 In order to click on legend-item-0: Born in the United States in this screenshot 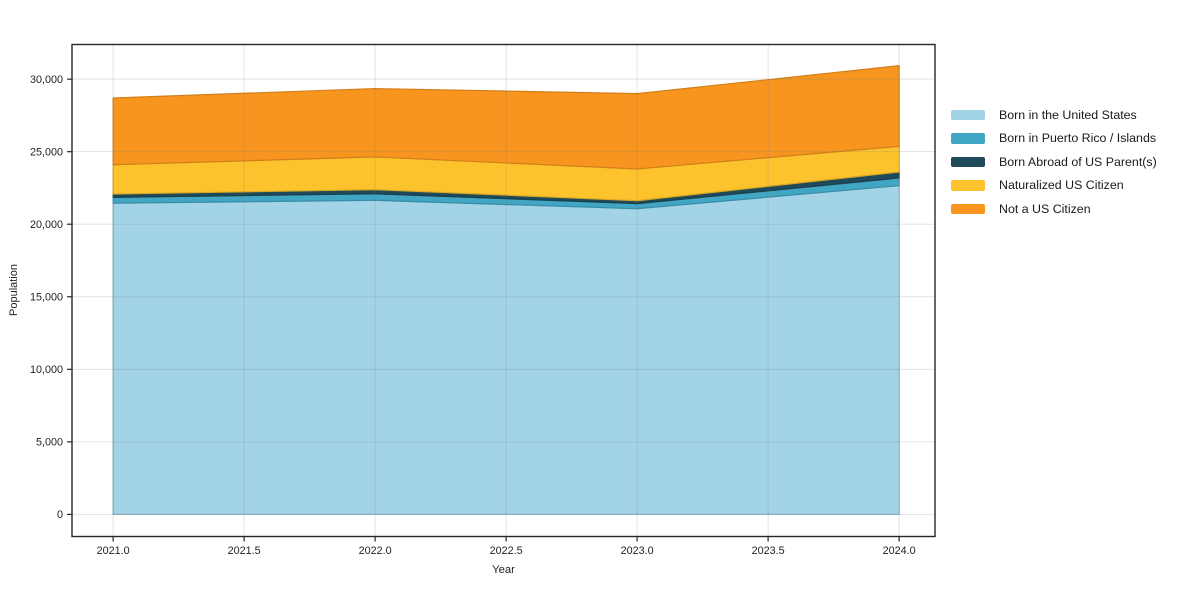, I will do `click(1054, 115)`.